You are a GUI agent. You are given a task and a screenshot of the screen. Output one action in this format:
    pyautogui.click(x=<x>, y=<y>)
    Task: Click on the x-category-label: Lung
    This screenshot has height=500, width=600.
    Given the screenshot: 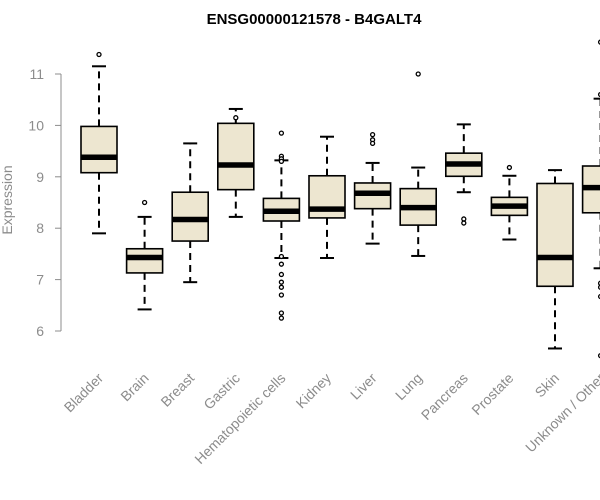 What is the action you would take?
    pyautogui.click(x=408, y=386)
    